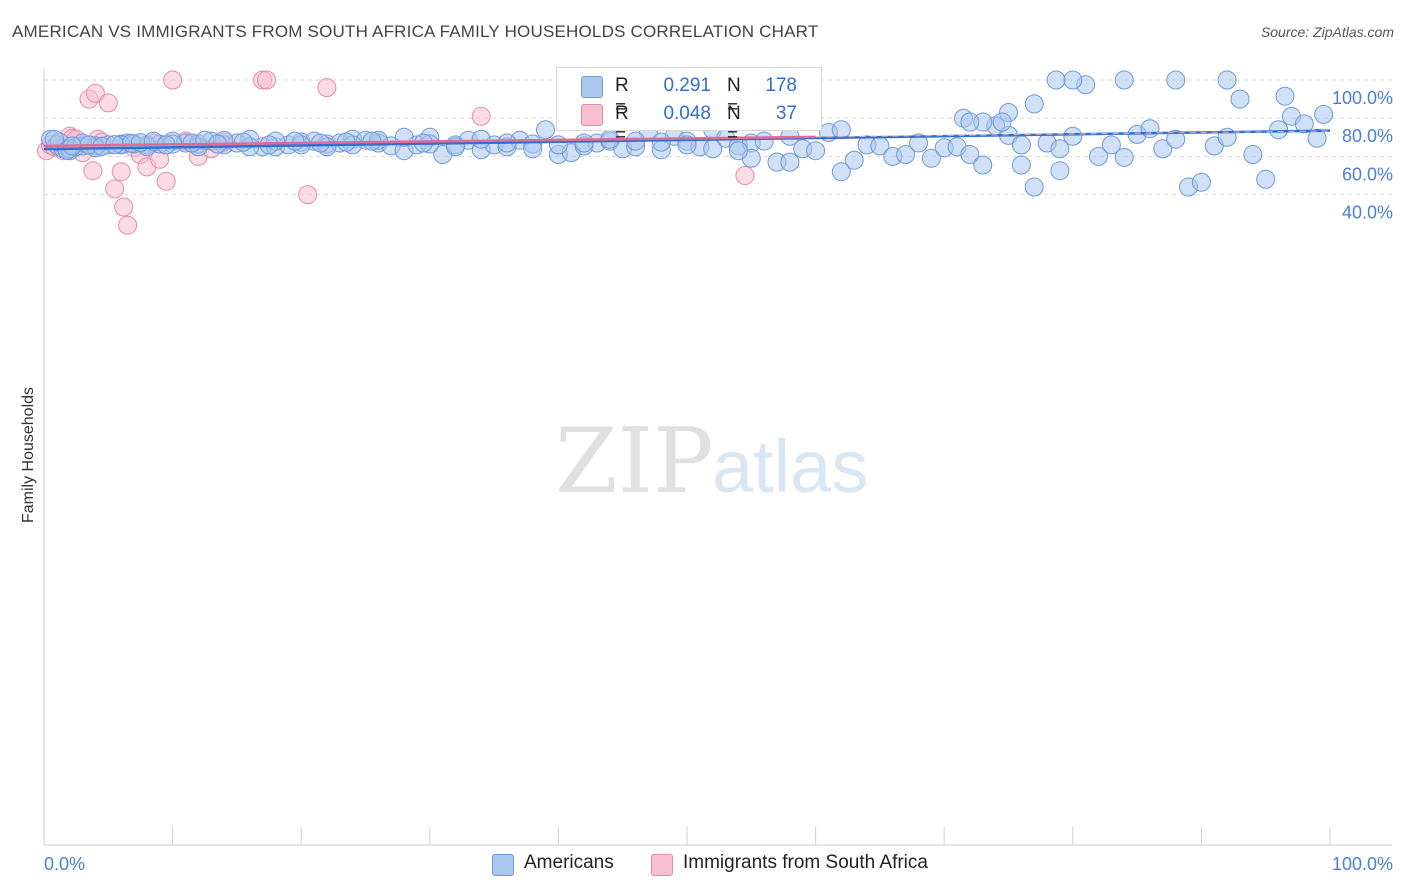 This screenshot has height=892, width=1406. What do you see at coordinates (429, 141) in the screenshot?
I see `trend-line-immigrants` at bounding box center [429, 141].